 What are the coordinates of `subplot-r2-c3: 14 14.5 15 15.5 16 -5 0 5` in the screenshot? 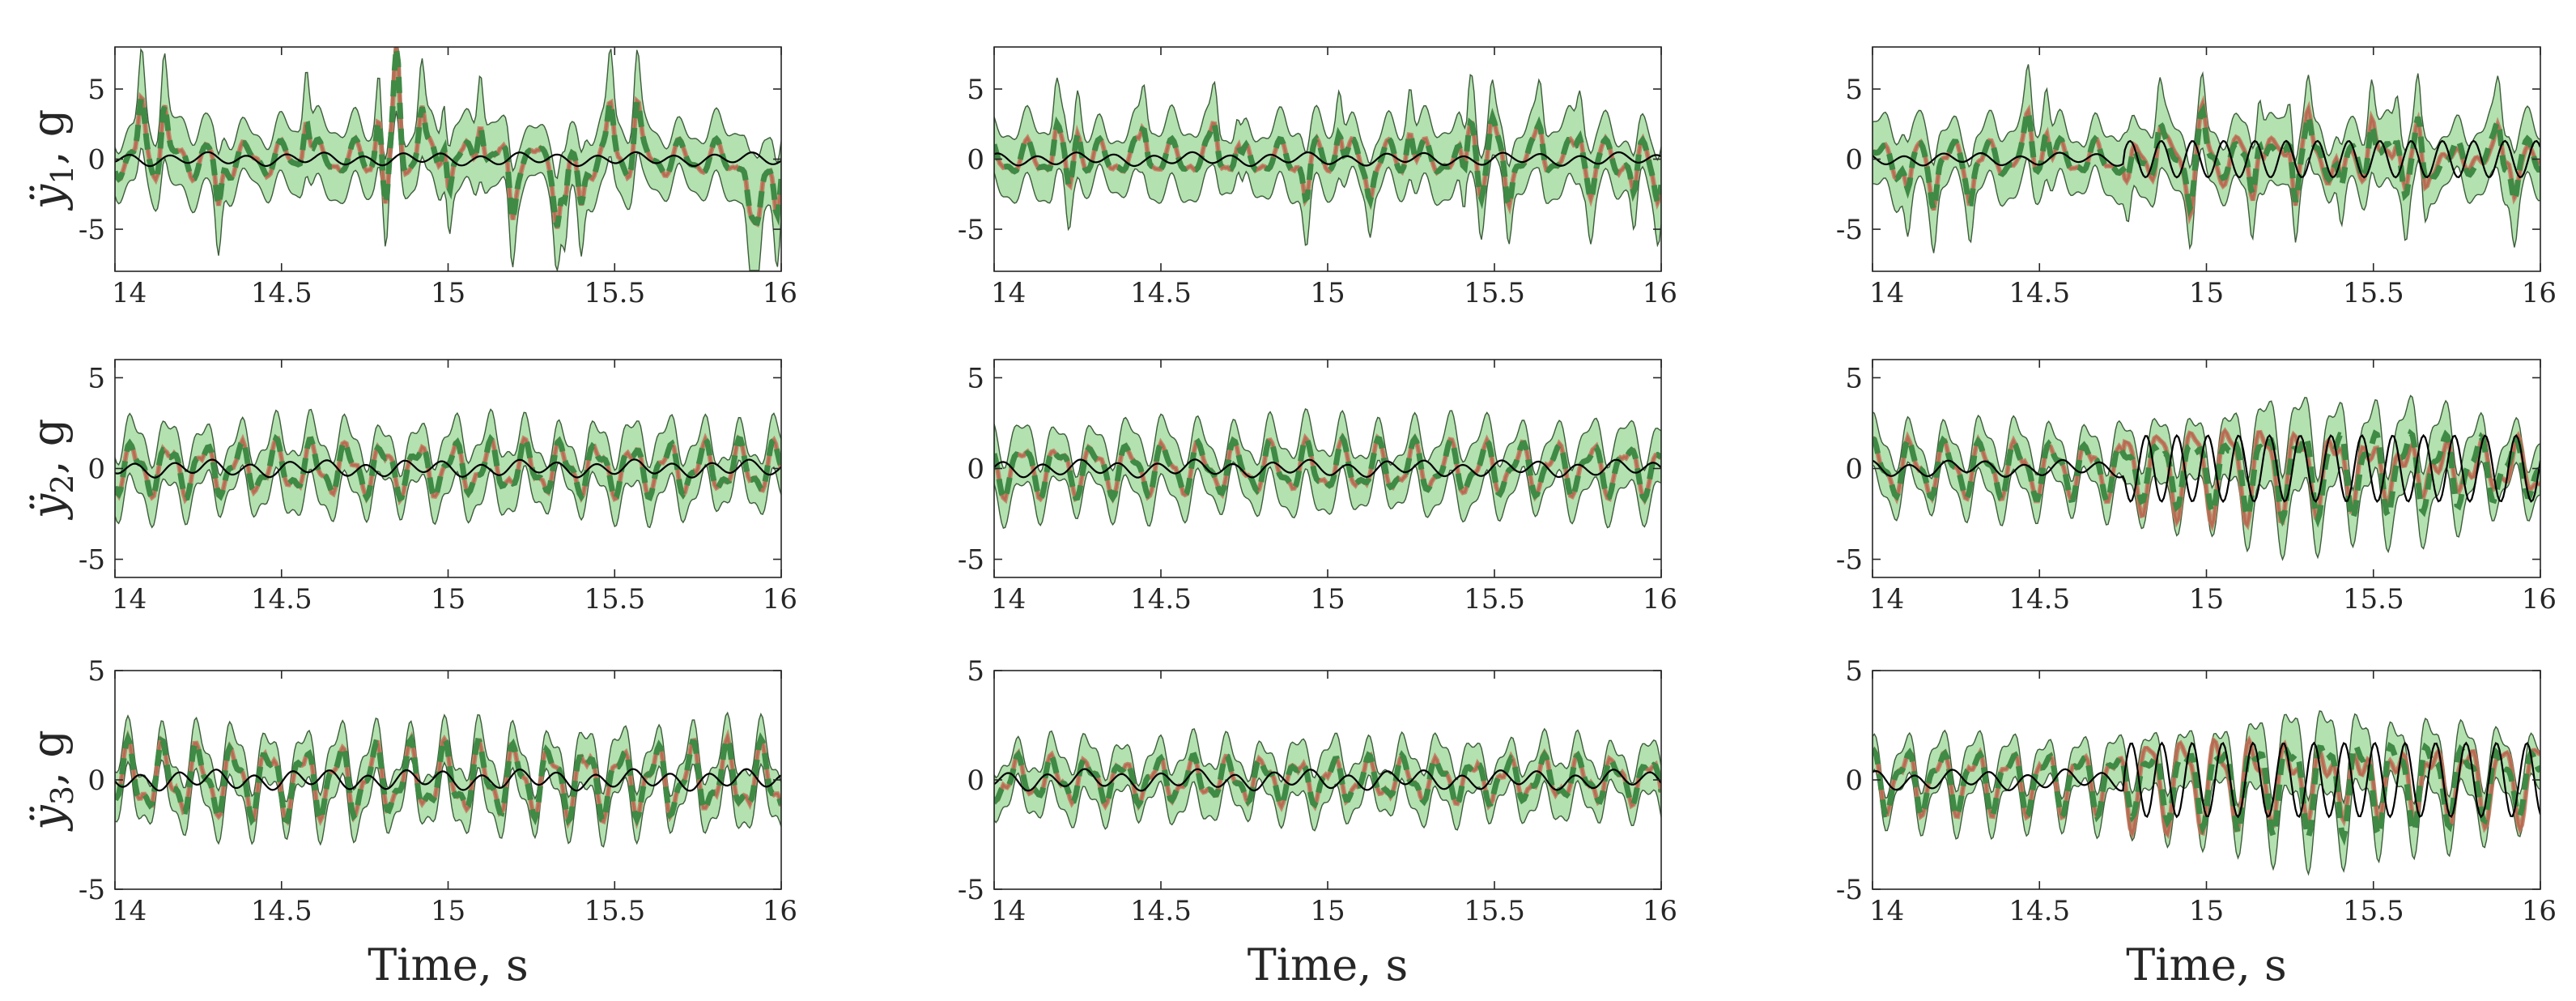 It's located at (2196, 487).